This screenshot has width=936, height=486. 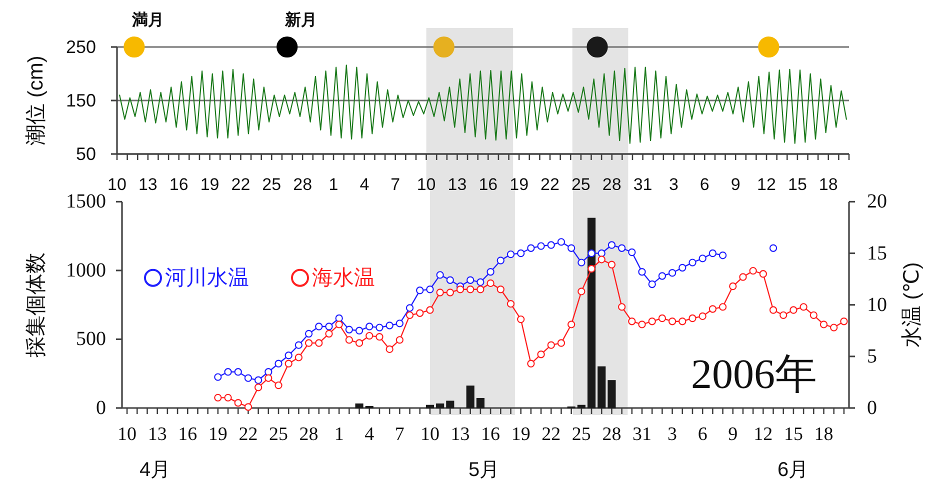 What do you see at coordinates (36, 305) in the screenshot?
I see `y-axis-title: 採集個体数` at bounding box center [36, 305].